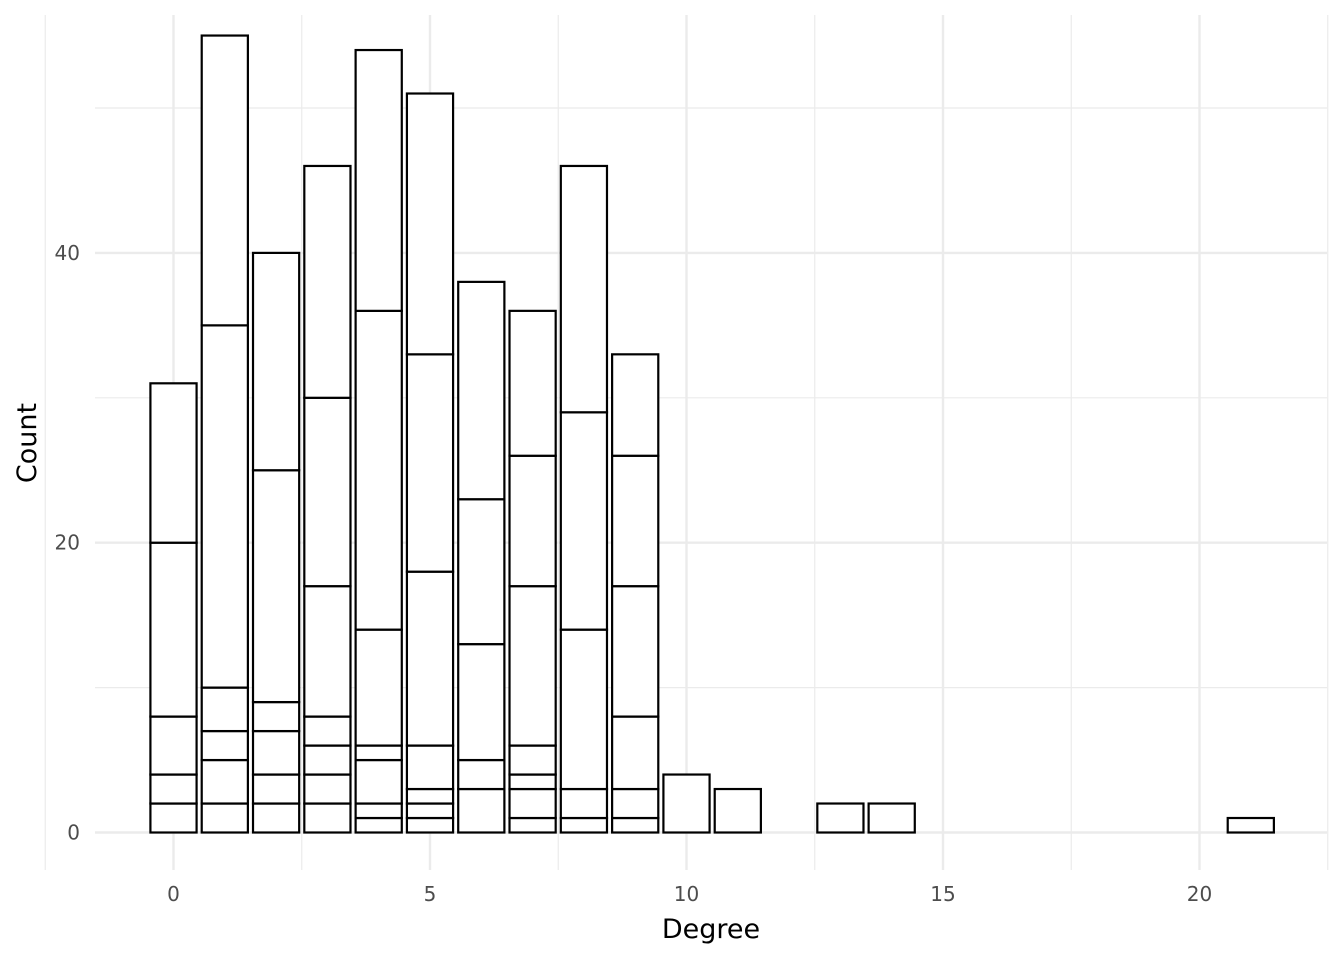 The image size is (1344, 960). Describe the element at coordinates (173, 894) in the screenshot. I see `x-tick-label: 0` at that location.